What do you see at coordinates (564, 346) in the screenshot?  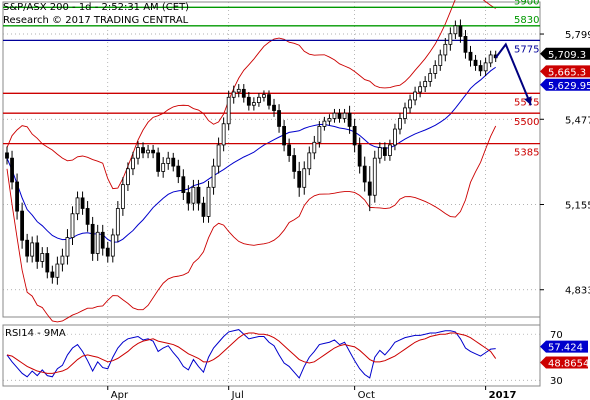 I see `rsi-tag-blue` at bounding box center [564, 346].